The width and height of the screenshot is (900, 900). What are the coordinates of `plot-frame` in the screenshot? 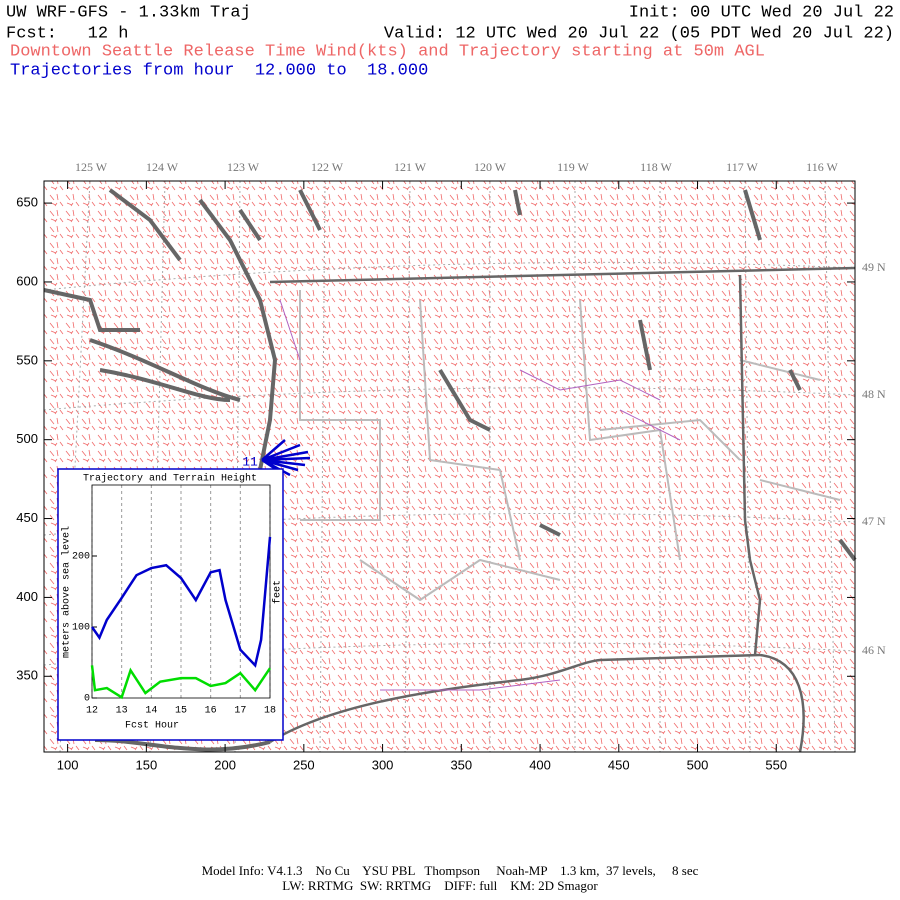 It's located at (181, 591).